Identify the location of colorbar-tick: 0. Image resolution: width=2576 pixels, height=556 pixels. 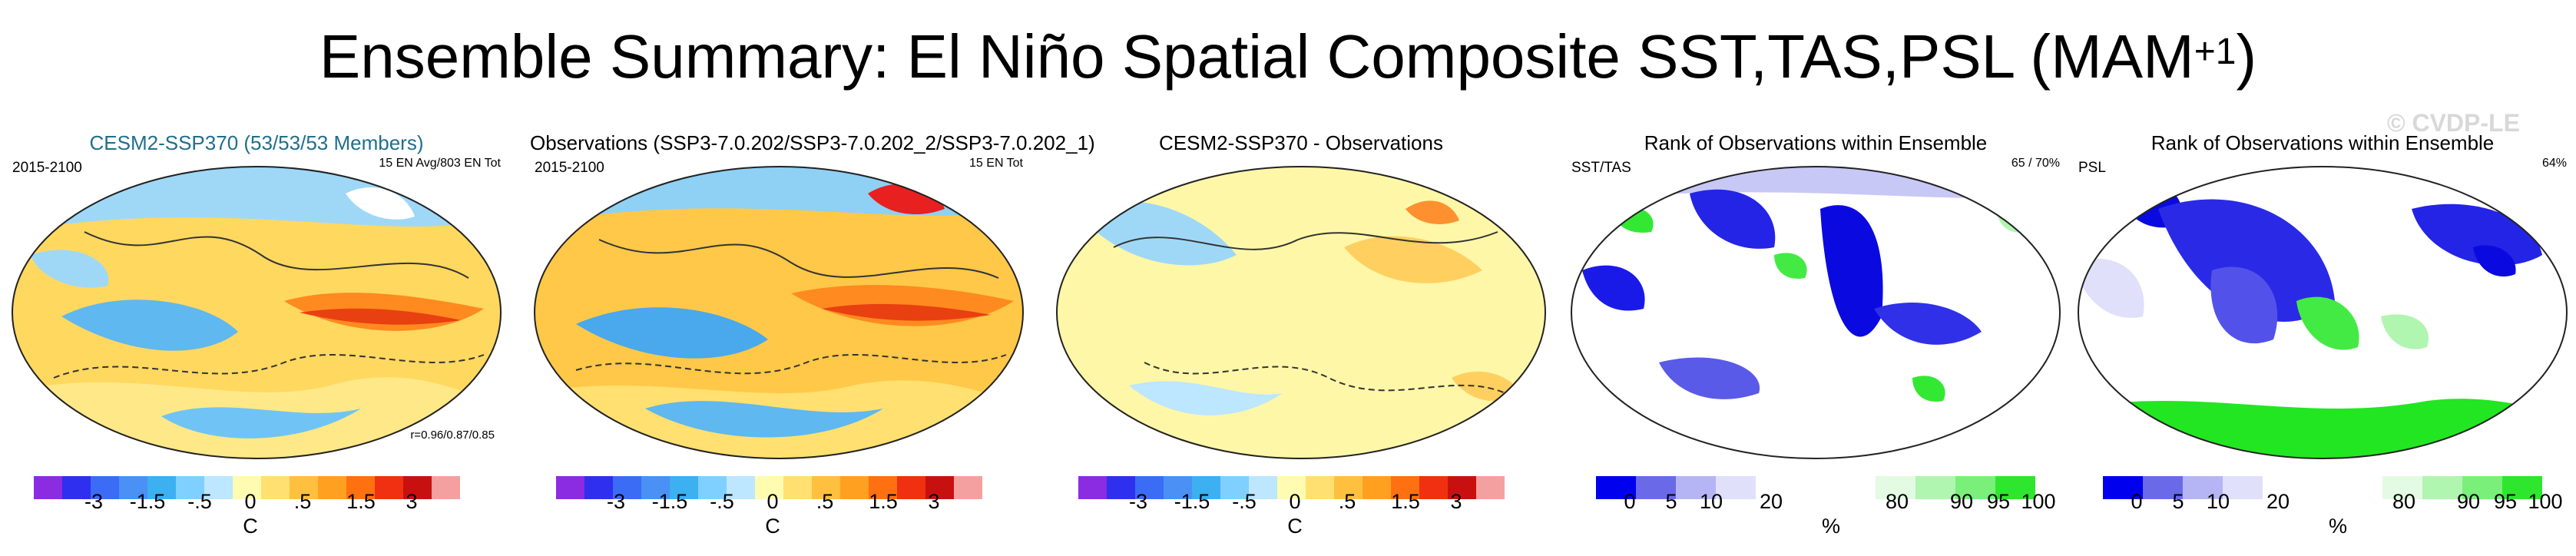
(1630, 501).